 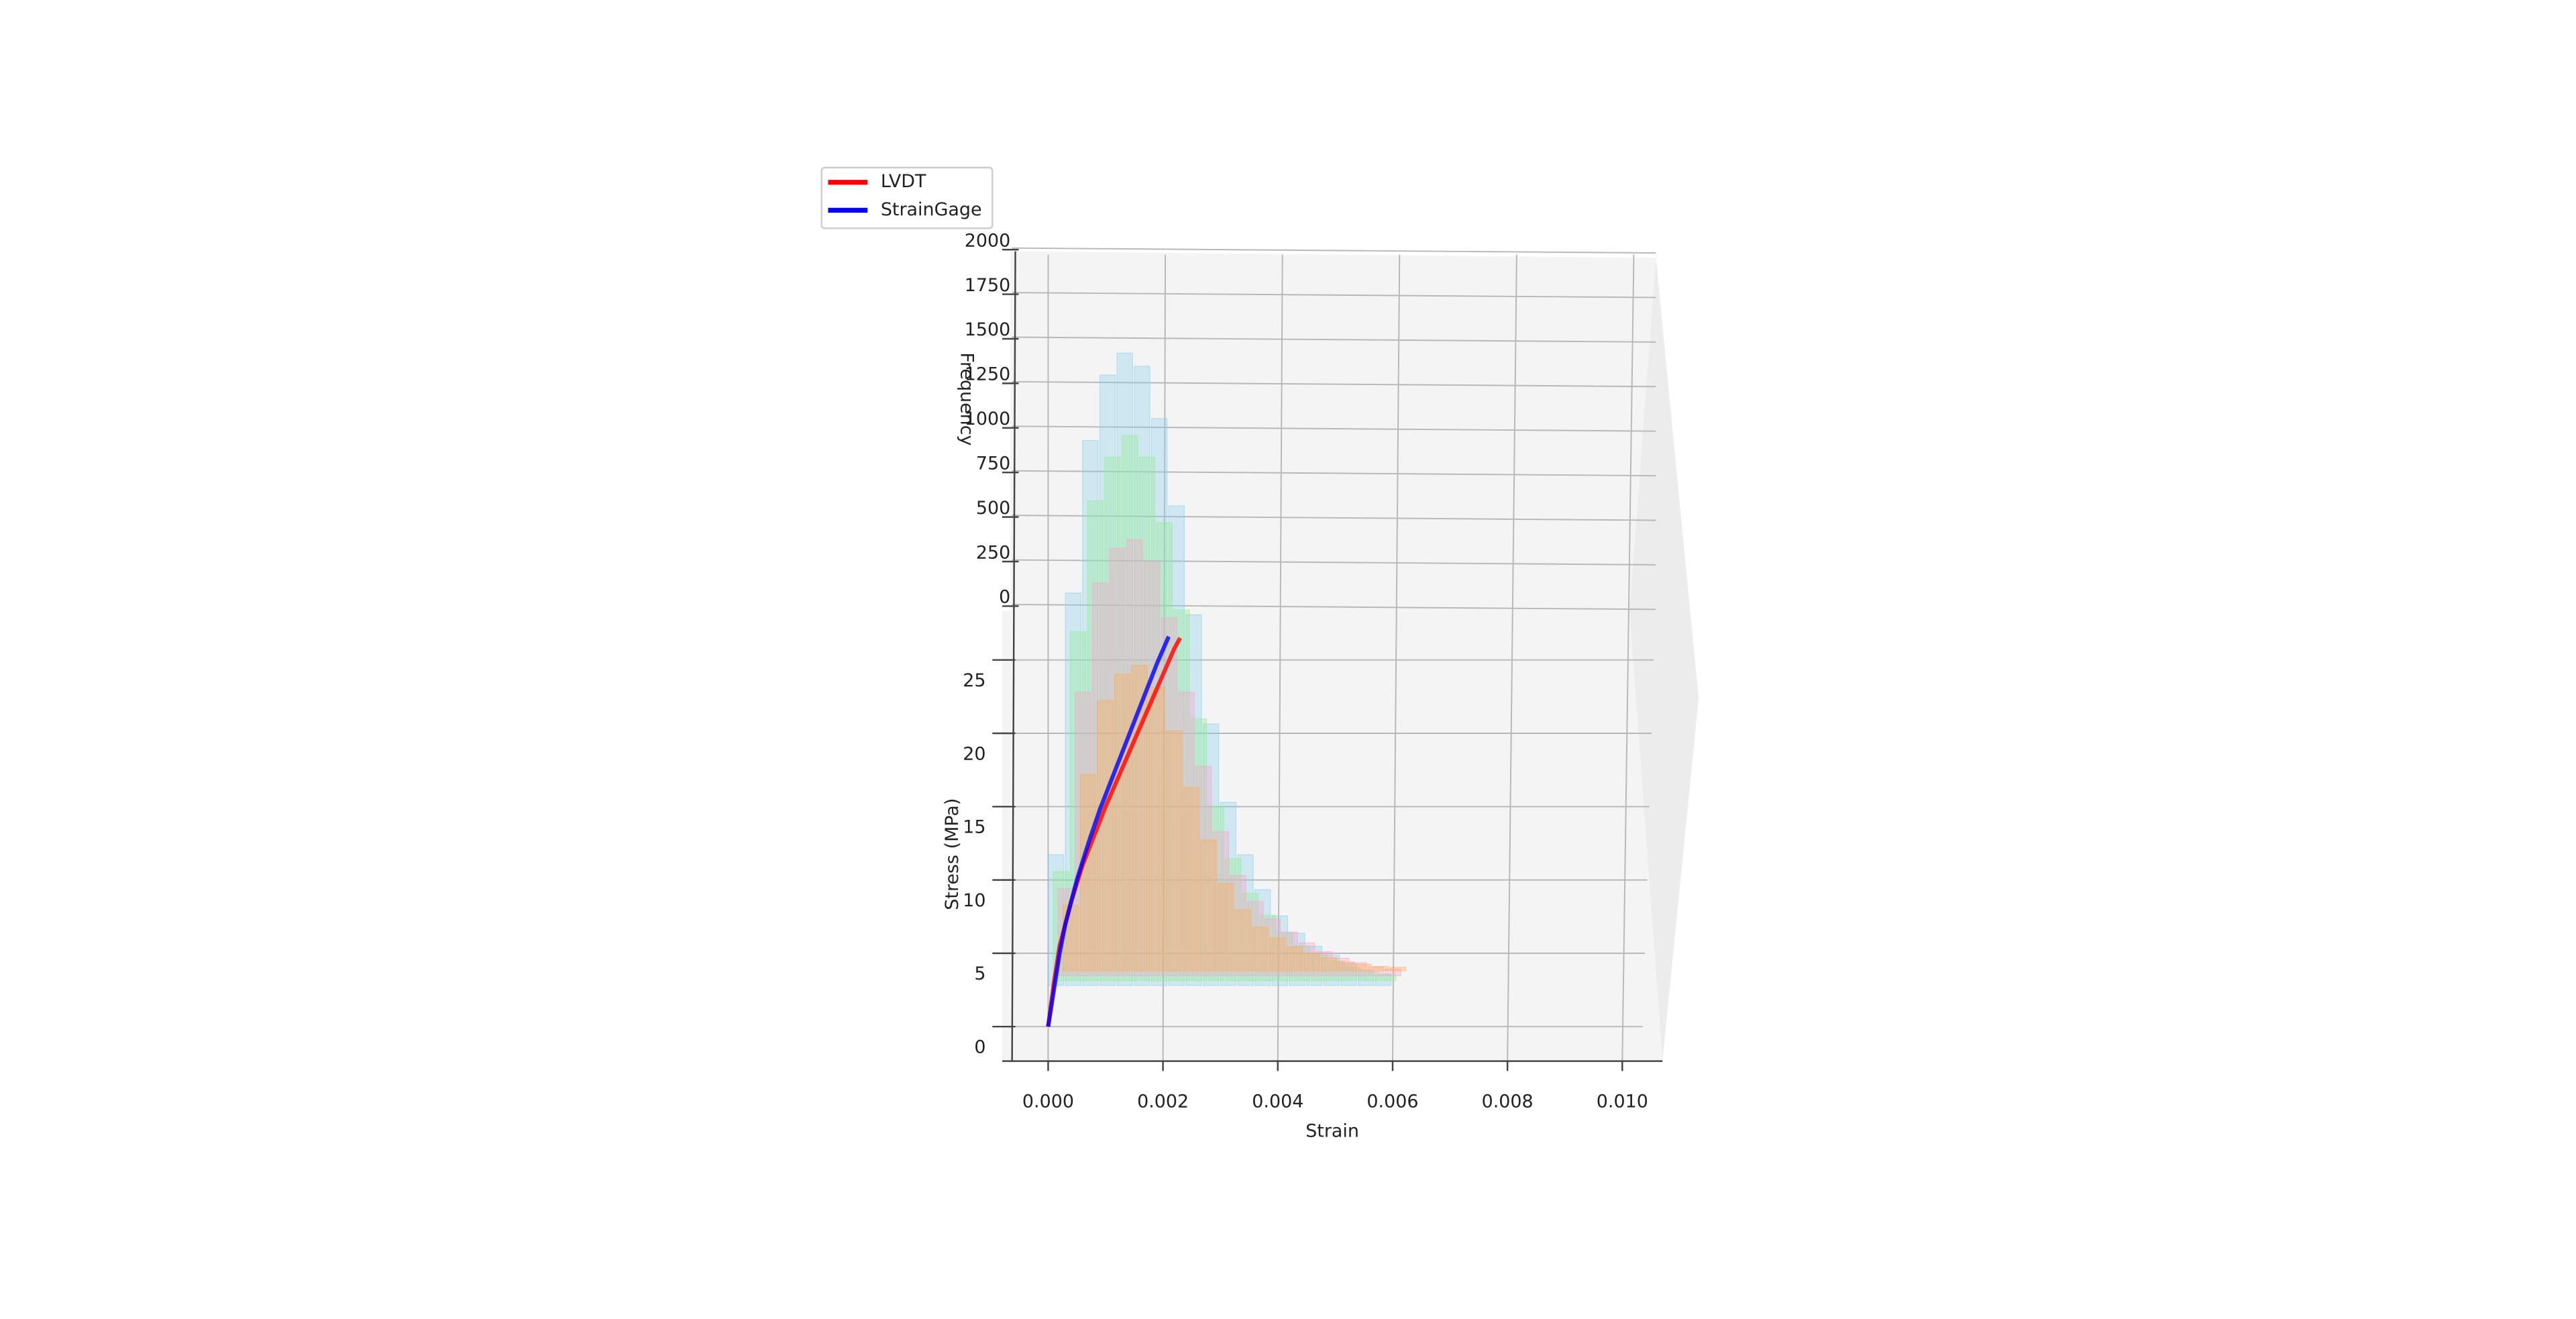 I want to click on y-tick-label: 15, so click(x=974, y=827).